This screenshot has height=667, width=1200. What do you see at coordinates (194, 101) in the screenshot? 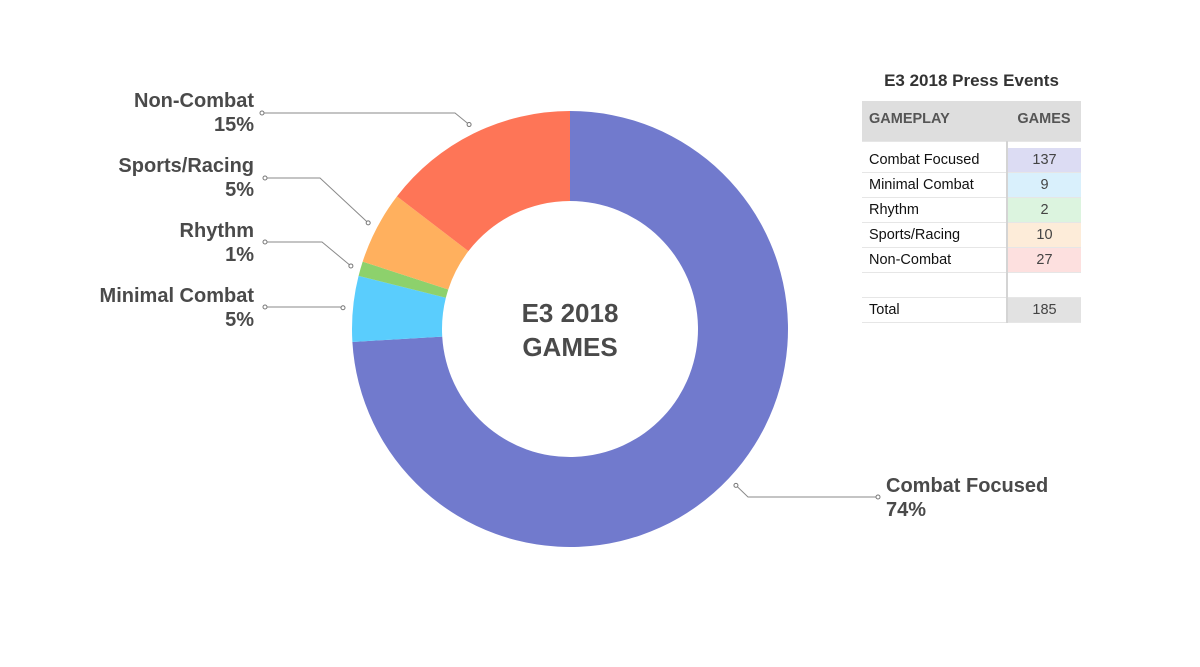
I see `slice-name: Non-Combat` at bounding box center [194, 101].